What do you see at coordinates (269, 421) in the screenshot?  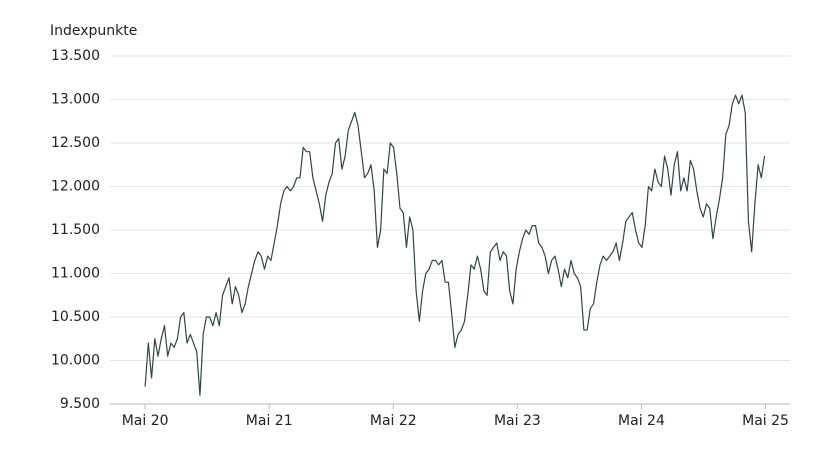 I see `x-tick-label: Mai 21` at bounding box center [269, 421].